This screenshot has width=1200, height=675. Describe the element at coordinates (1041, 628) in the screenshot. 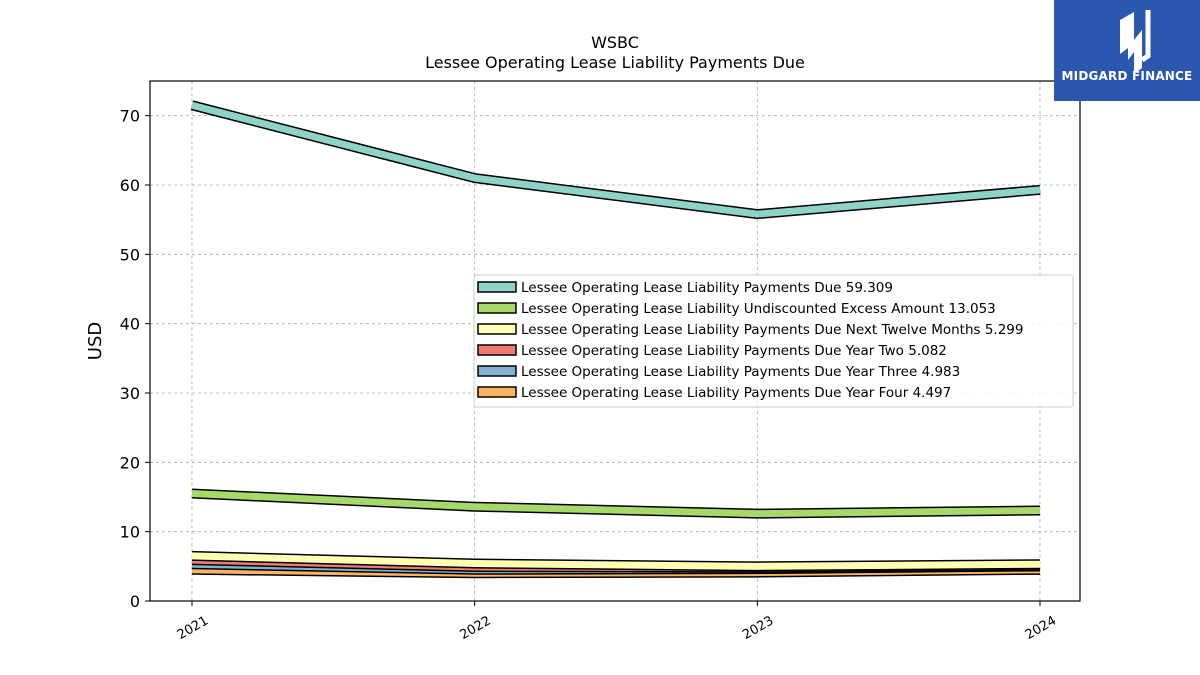

I see `x-tick-label: 2024` at that location.